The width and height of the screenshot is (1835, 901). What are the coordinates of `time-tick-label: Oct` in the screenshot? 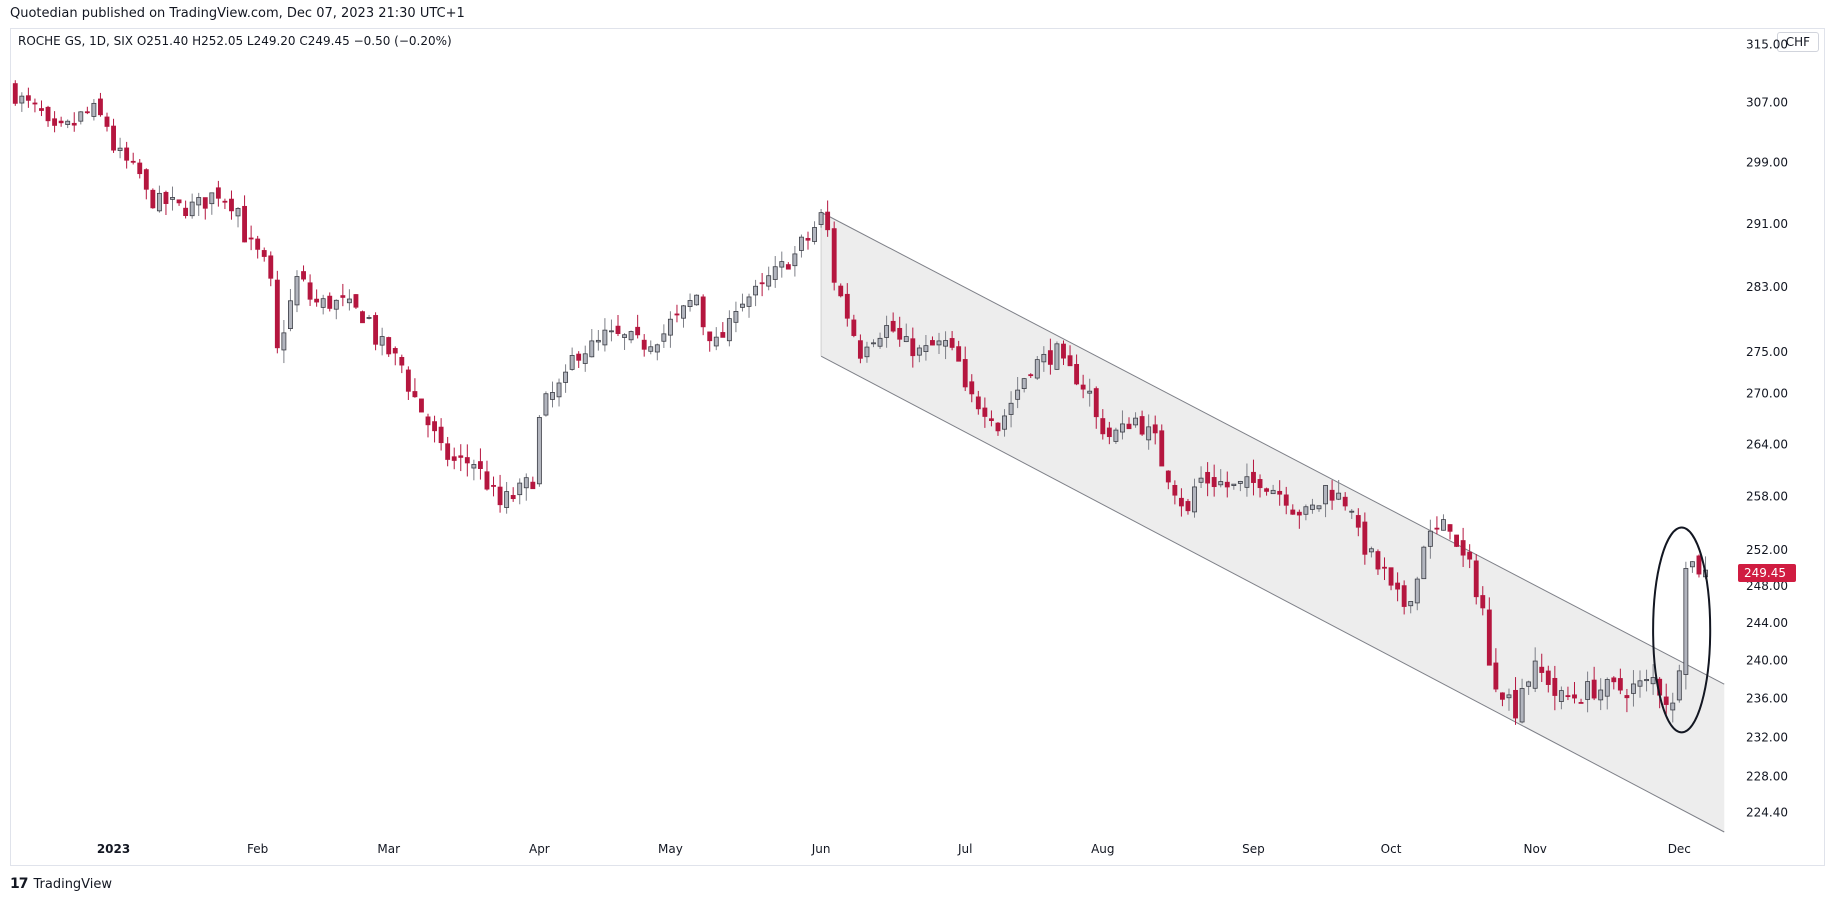 It's located at (1391, 849).